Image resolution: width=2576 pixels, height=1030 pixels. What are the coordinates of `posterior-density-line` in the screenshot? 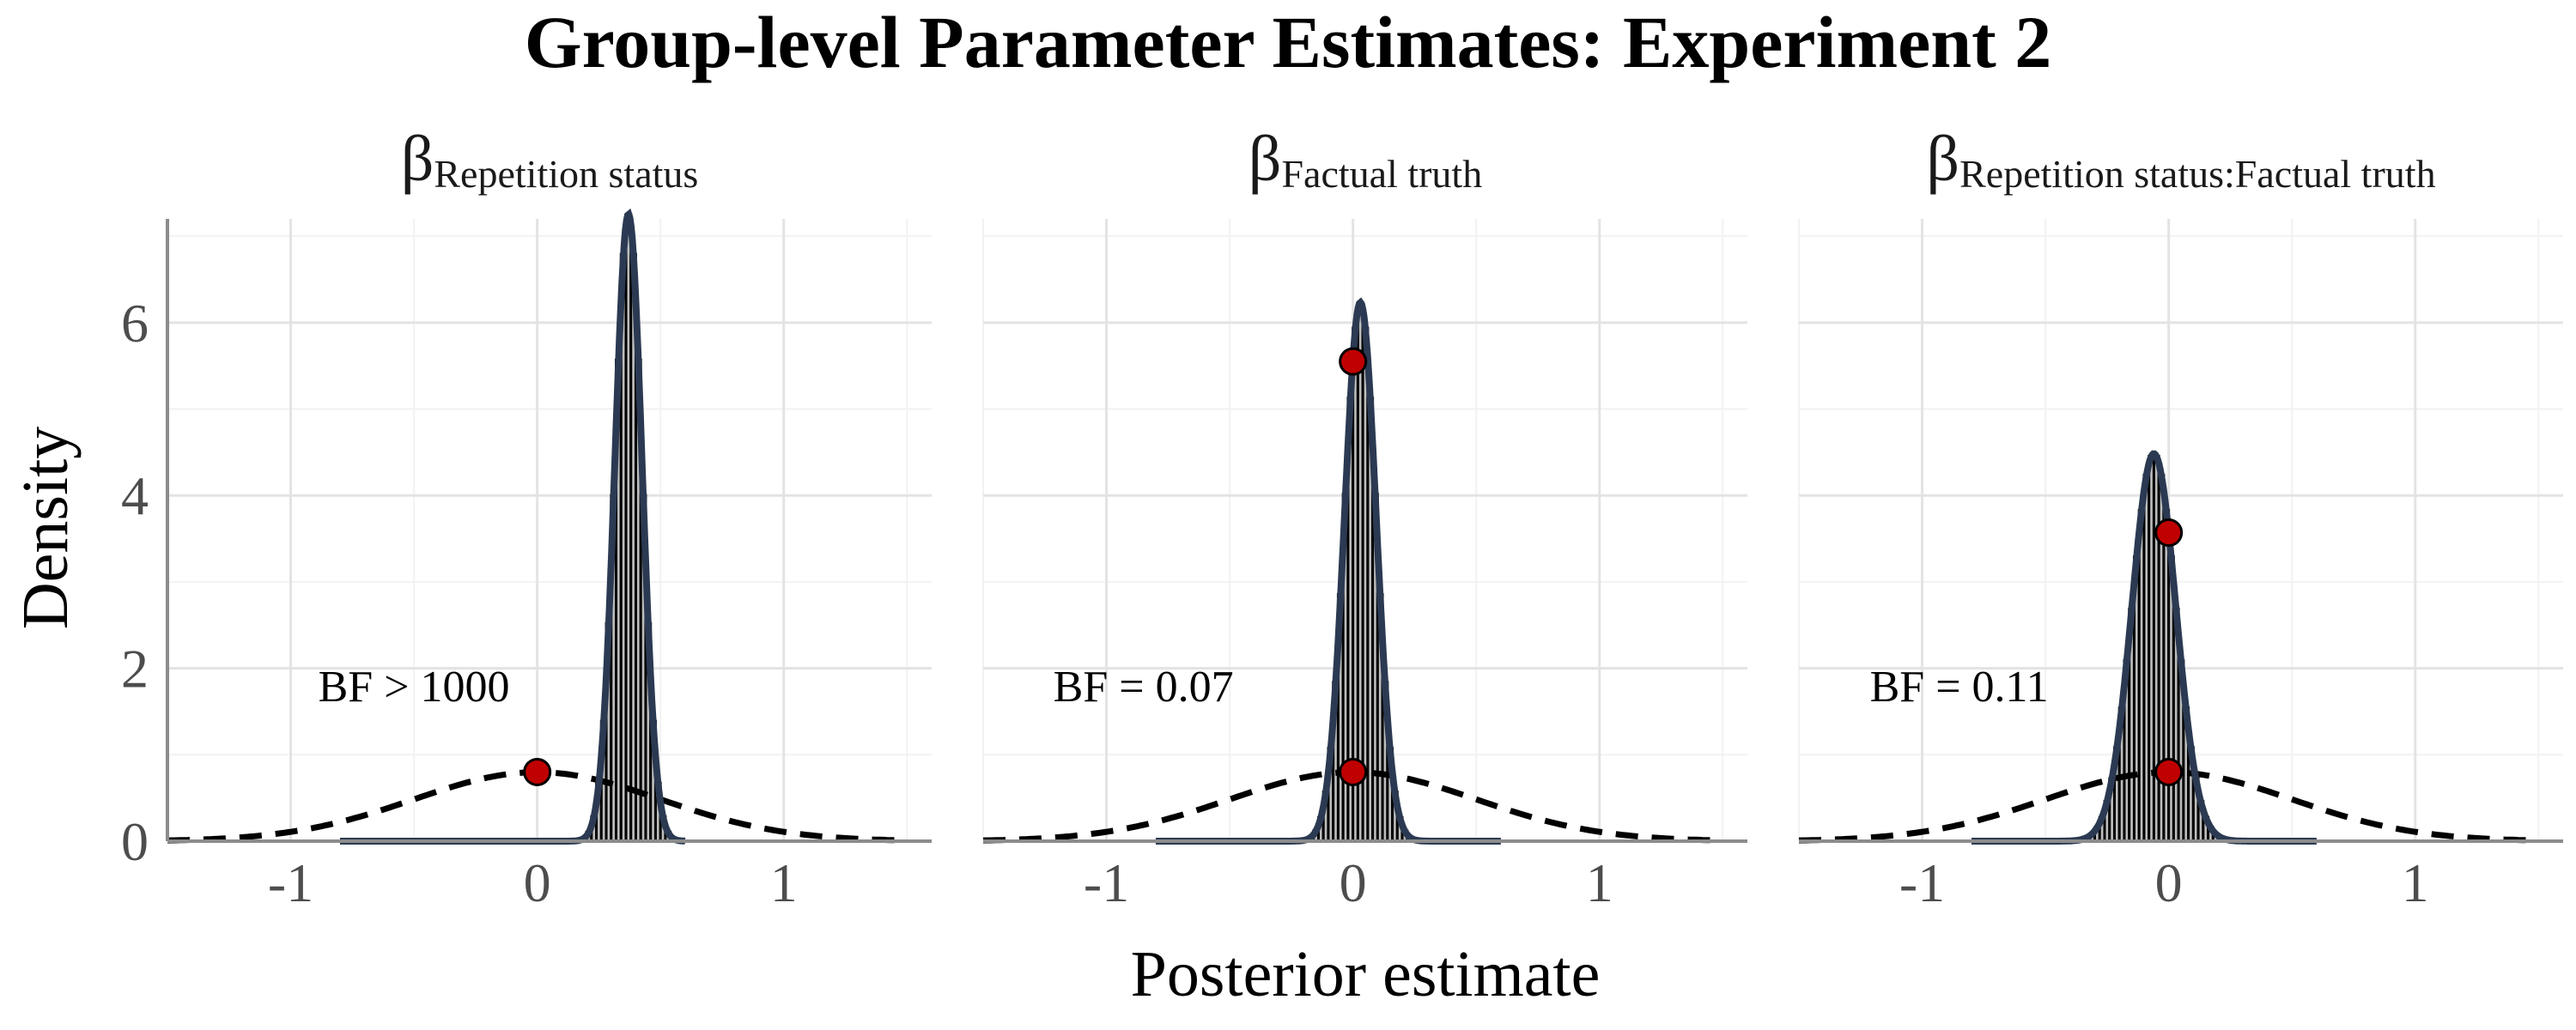 It's located at (1328, 571).